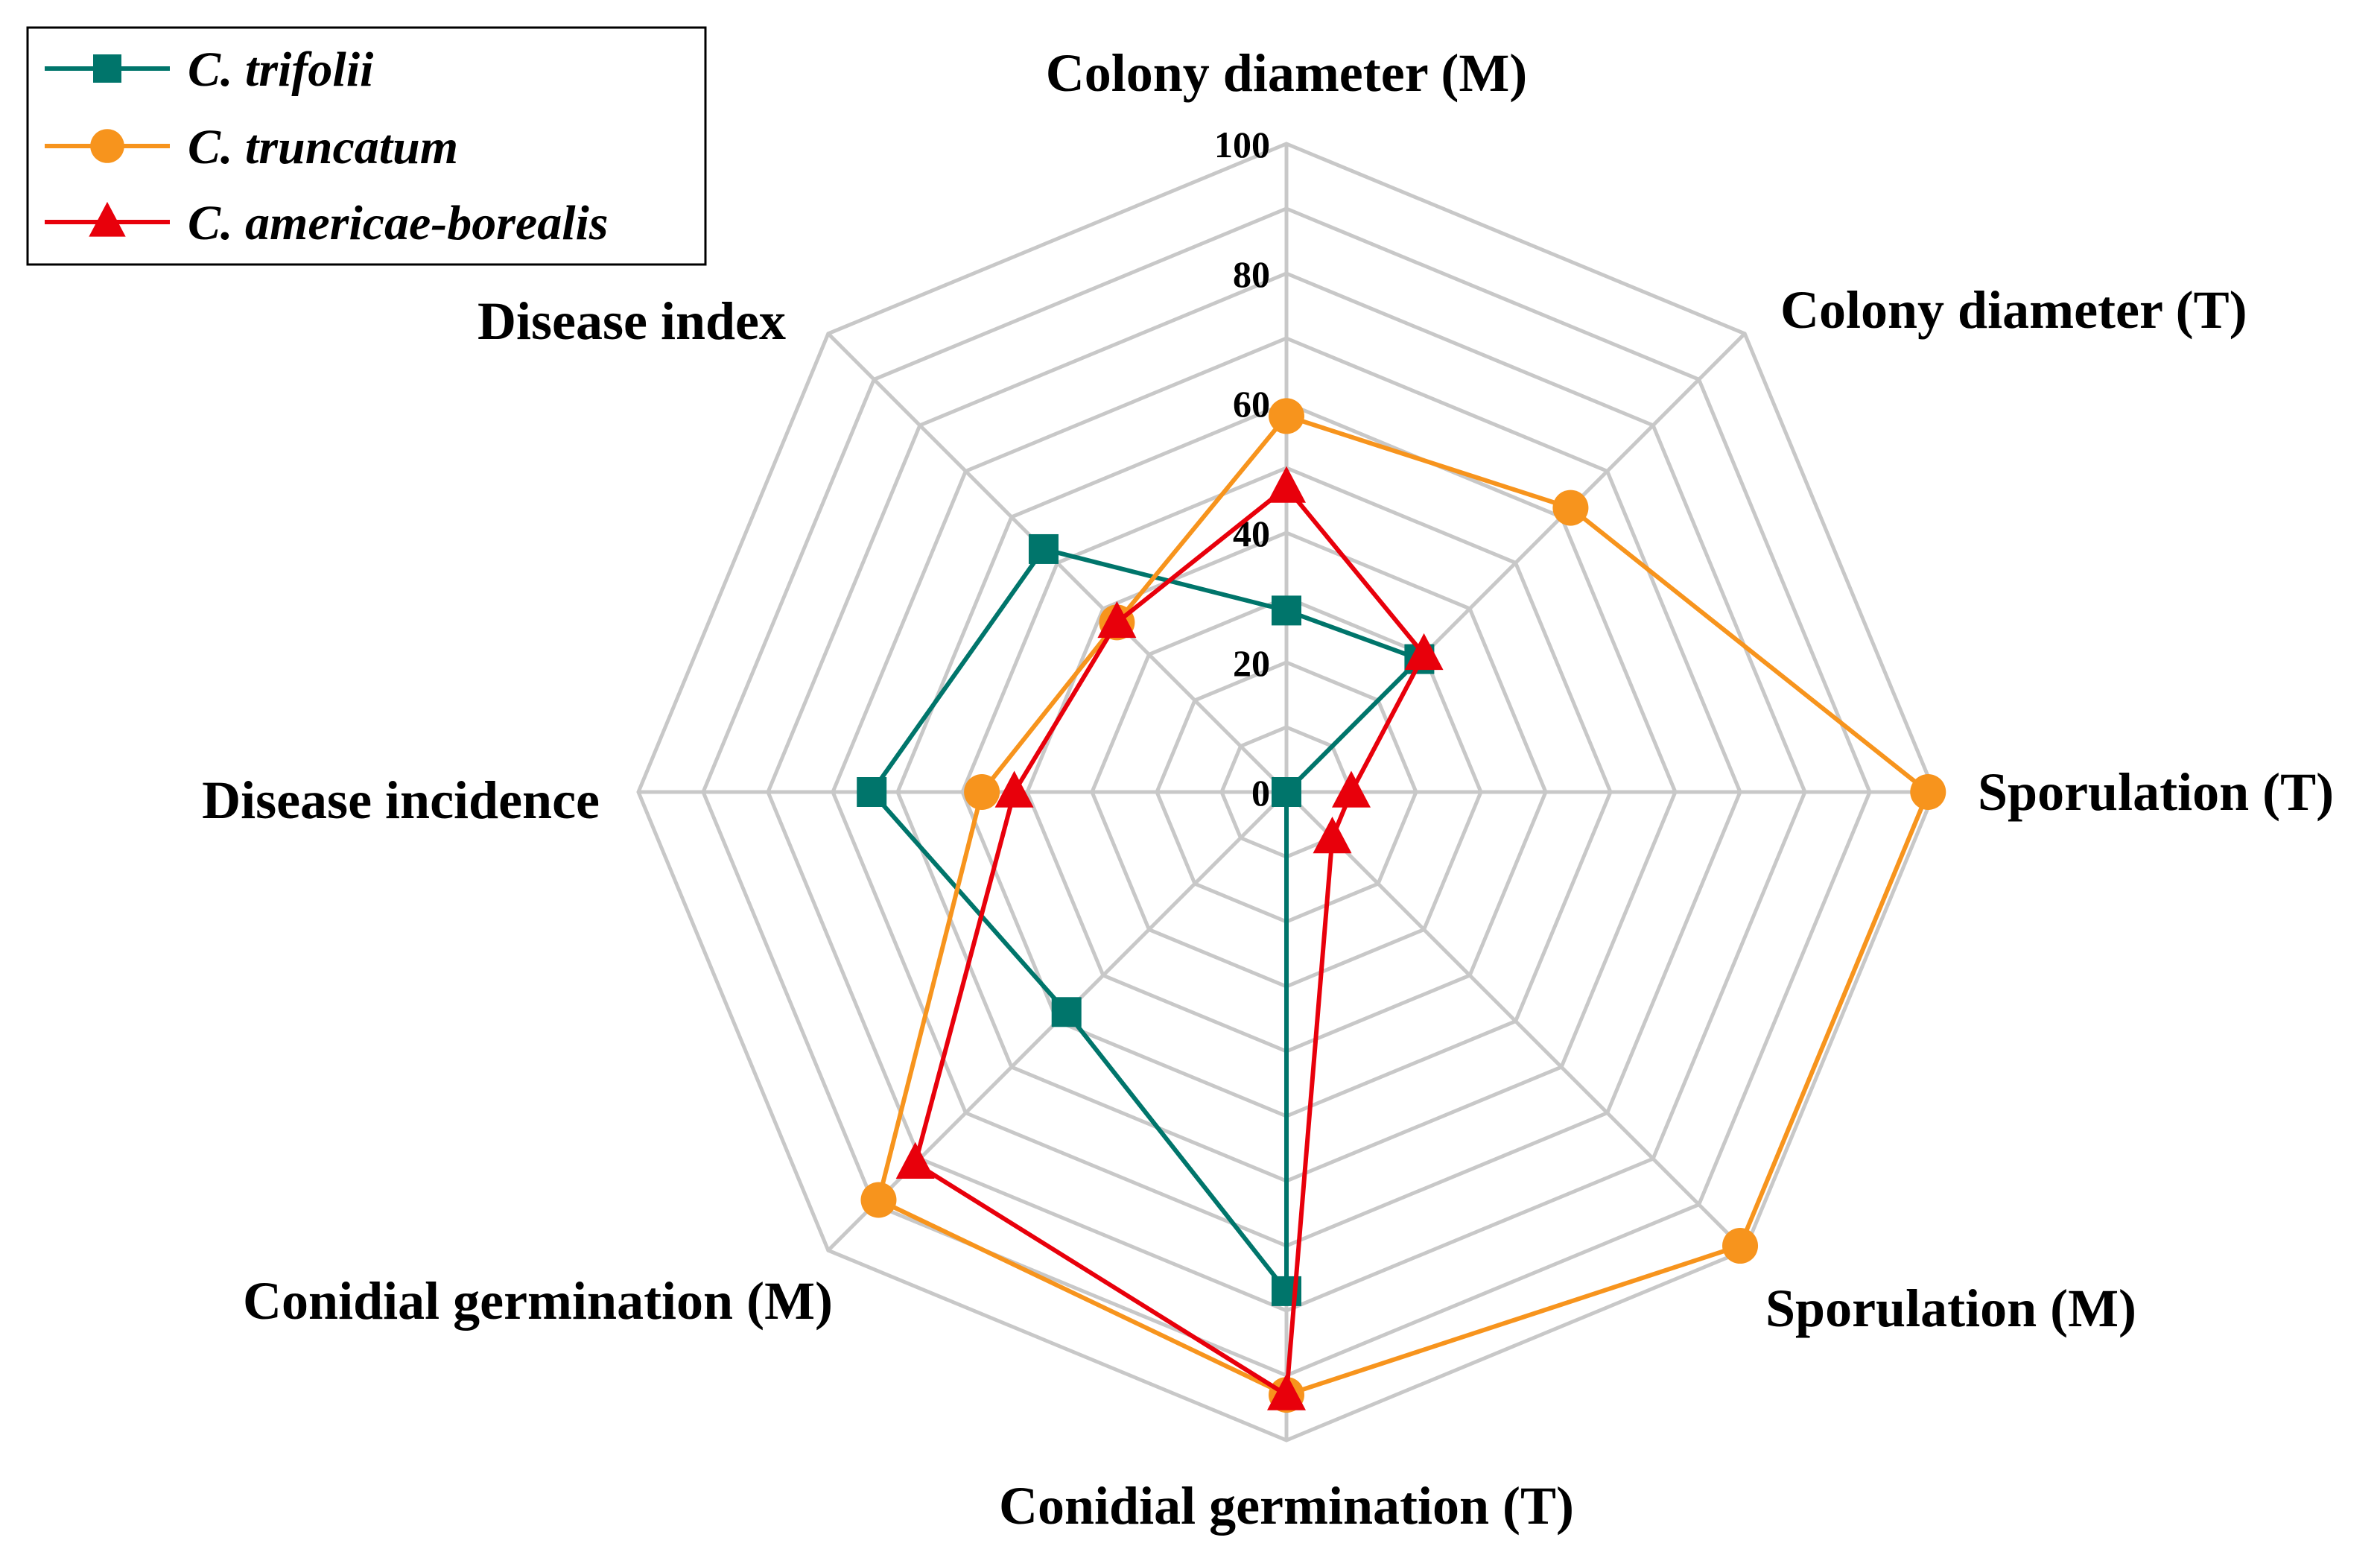  Describe the element at coordinates (323, 147) in the screenshot. I see `legend-label: C. truncatum` at that location.